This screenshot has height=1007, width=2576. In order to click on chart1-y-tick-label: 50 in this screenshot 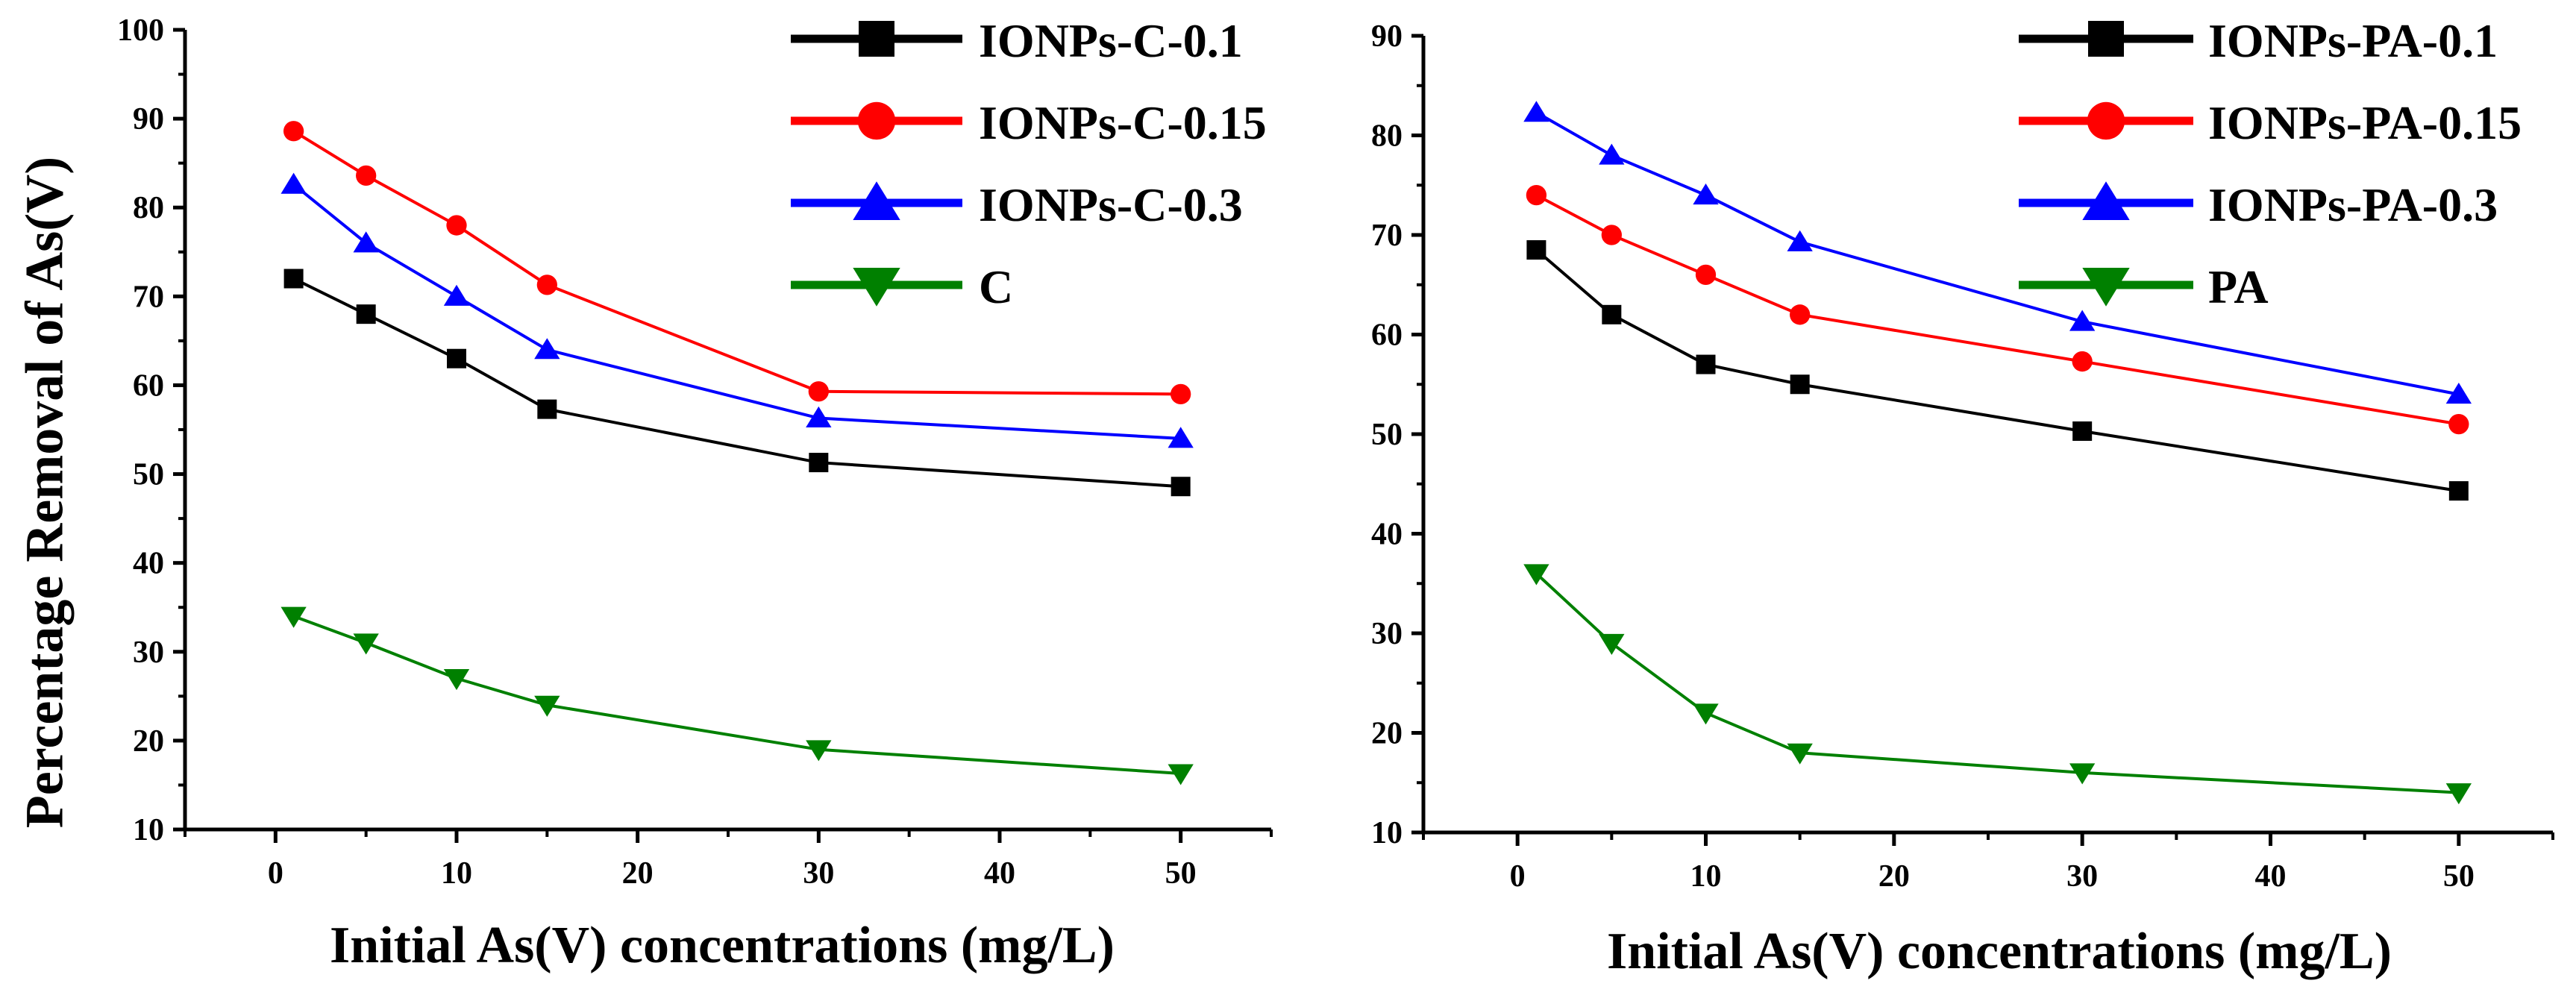, I will do `click(148, 475)`.